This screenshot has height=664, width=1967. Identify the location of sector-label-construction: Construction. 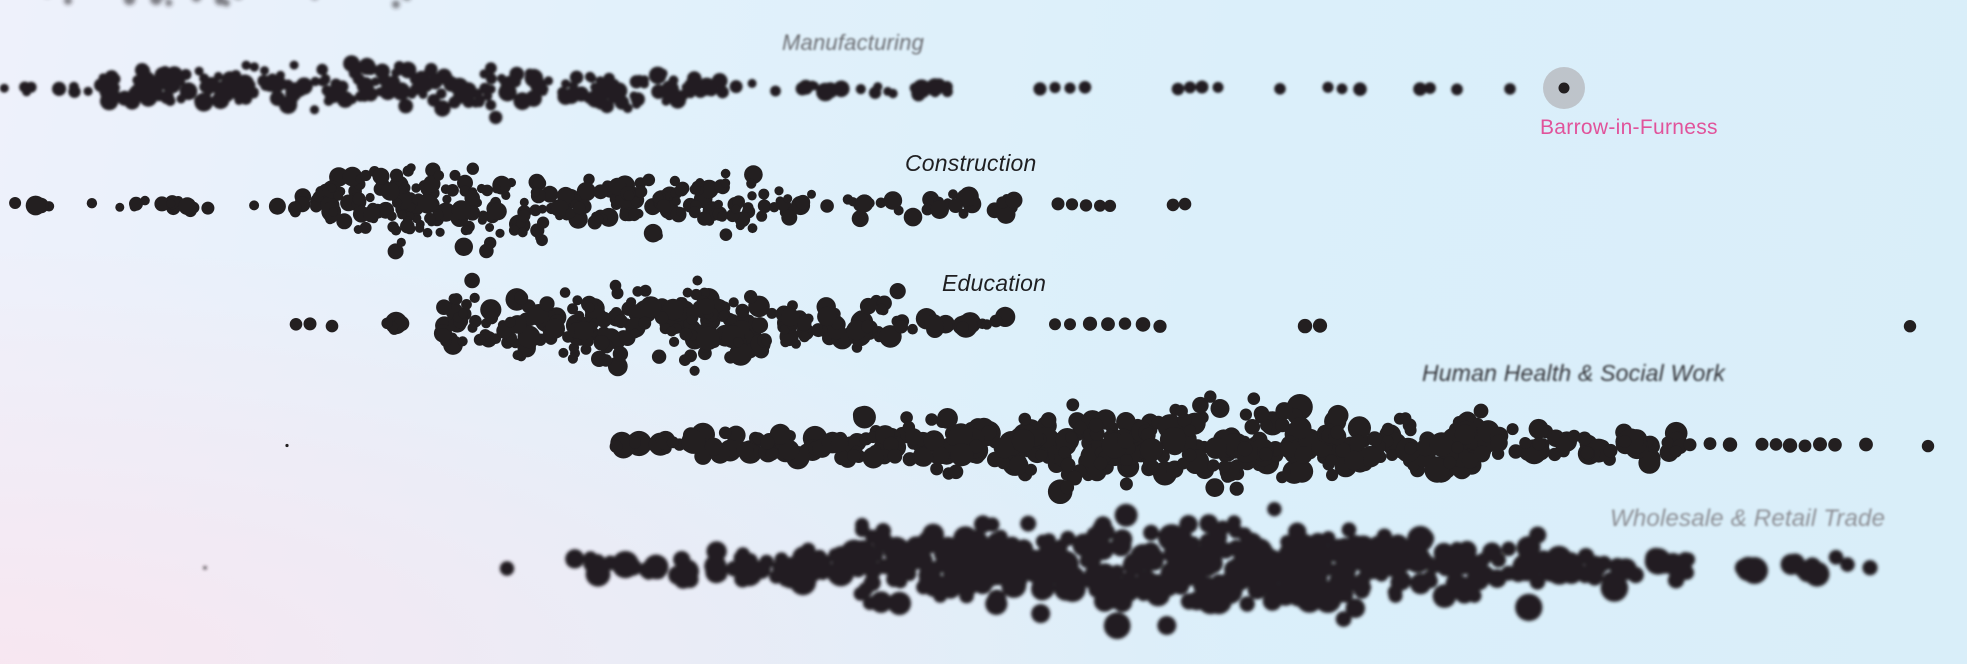
(971, 163).